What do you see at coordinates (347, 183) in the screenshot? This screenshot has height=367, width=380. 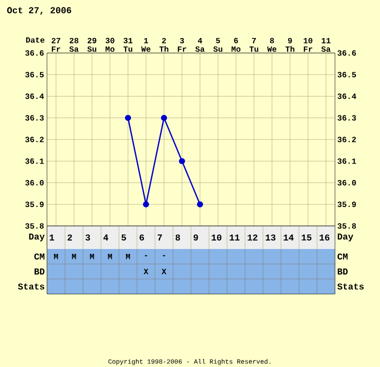 I see `y2-tick-label: 36.0` at bounding box center [347, 183].